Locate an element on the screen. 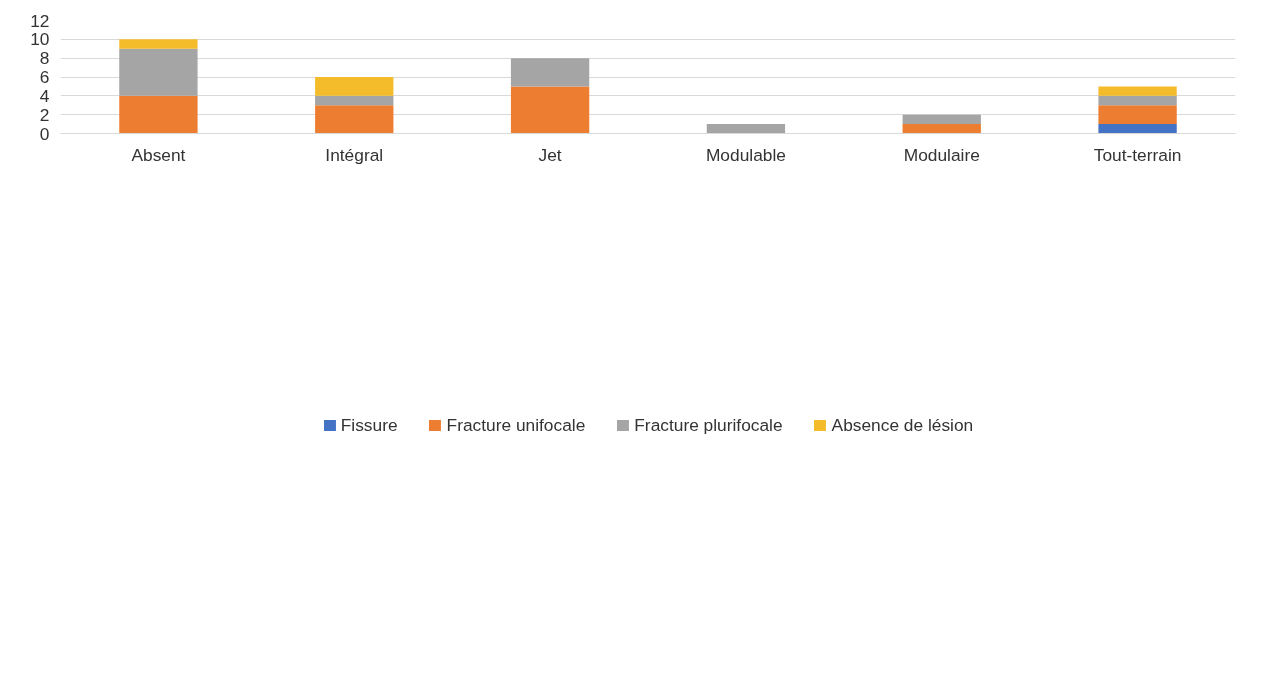 The width and height of the screenshot is (1262, 682). x-tick-label: Modulable is located at coordinates (745, 154).